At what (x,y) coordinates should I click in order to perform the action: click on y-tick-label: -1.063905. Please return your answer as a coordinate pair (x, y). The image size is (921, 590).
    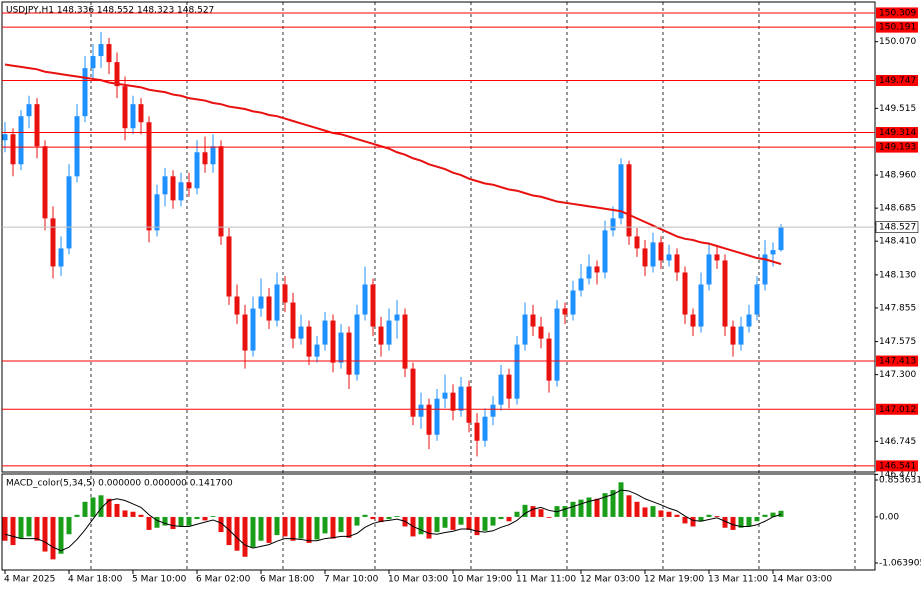
    Looking at the image, I should click on (900, 563).